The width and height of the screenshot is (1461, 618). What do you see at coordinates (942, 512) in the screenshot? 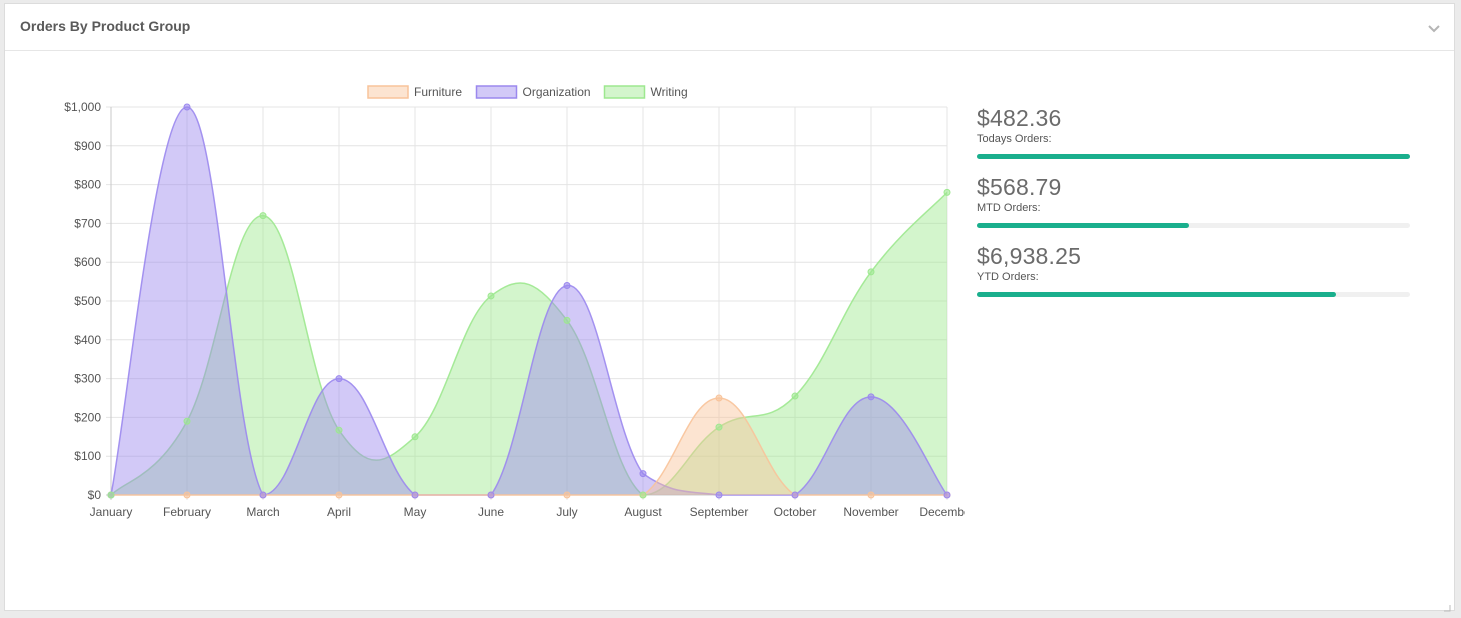
I see `x-tick-label: December` at bounding box center [942, 512].